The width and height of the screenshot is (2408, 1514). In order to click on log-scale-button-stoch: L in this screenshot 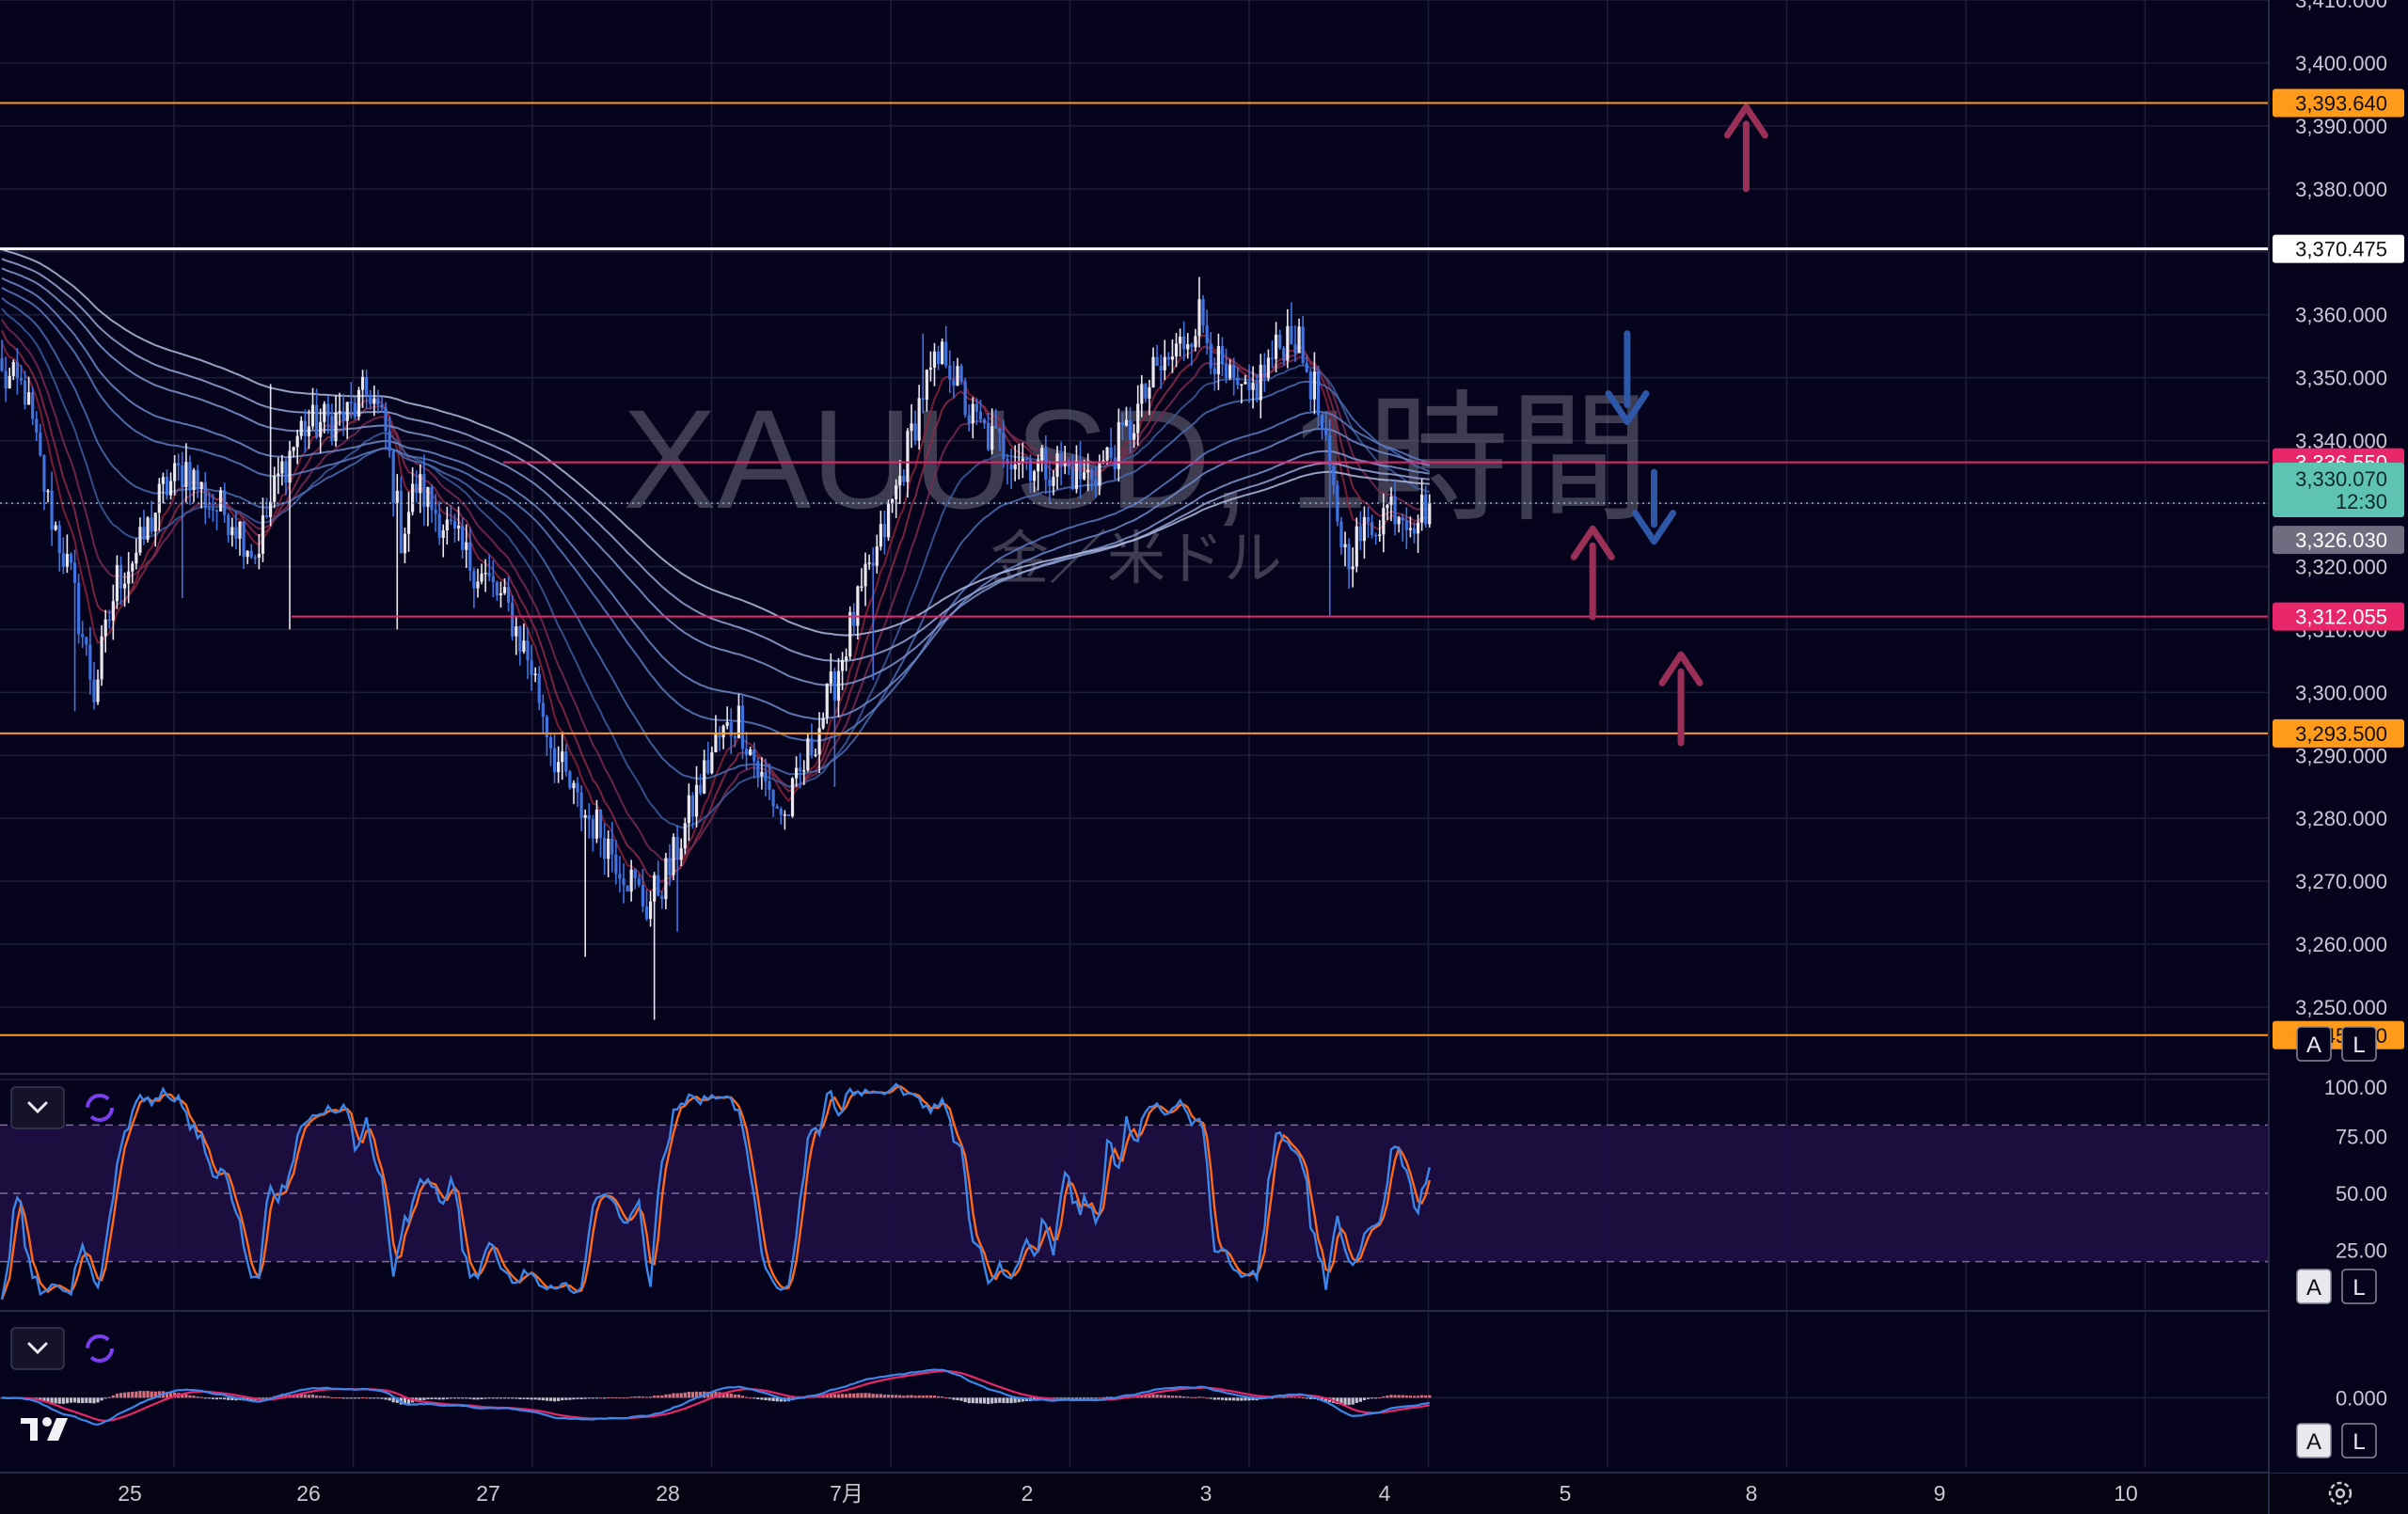, I will do `click(2359, 1286)`.